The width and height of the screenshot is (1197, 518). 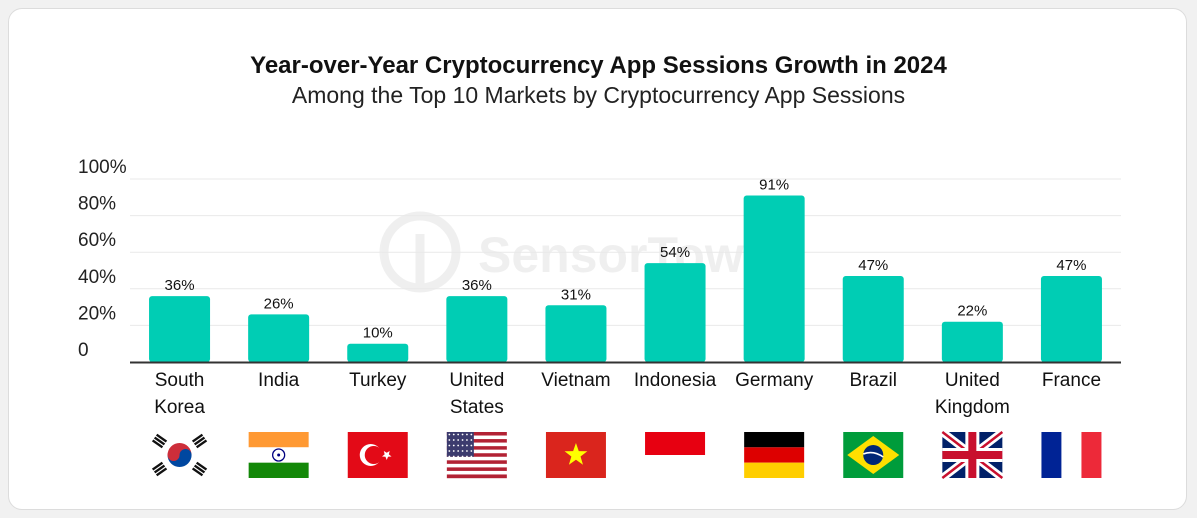 I want to click on x-category-label: Brazil, so click(x=873, y=380).